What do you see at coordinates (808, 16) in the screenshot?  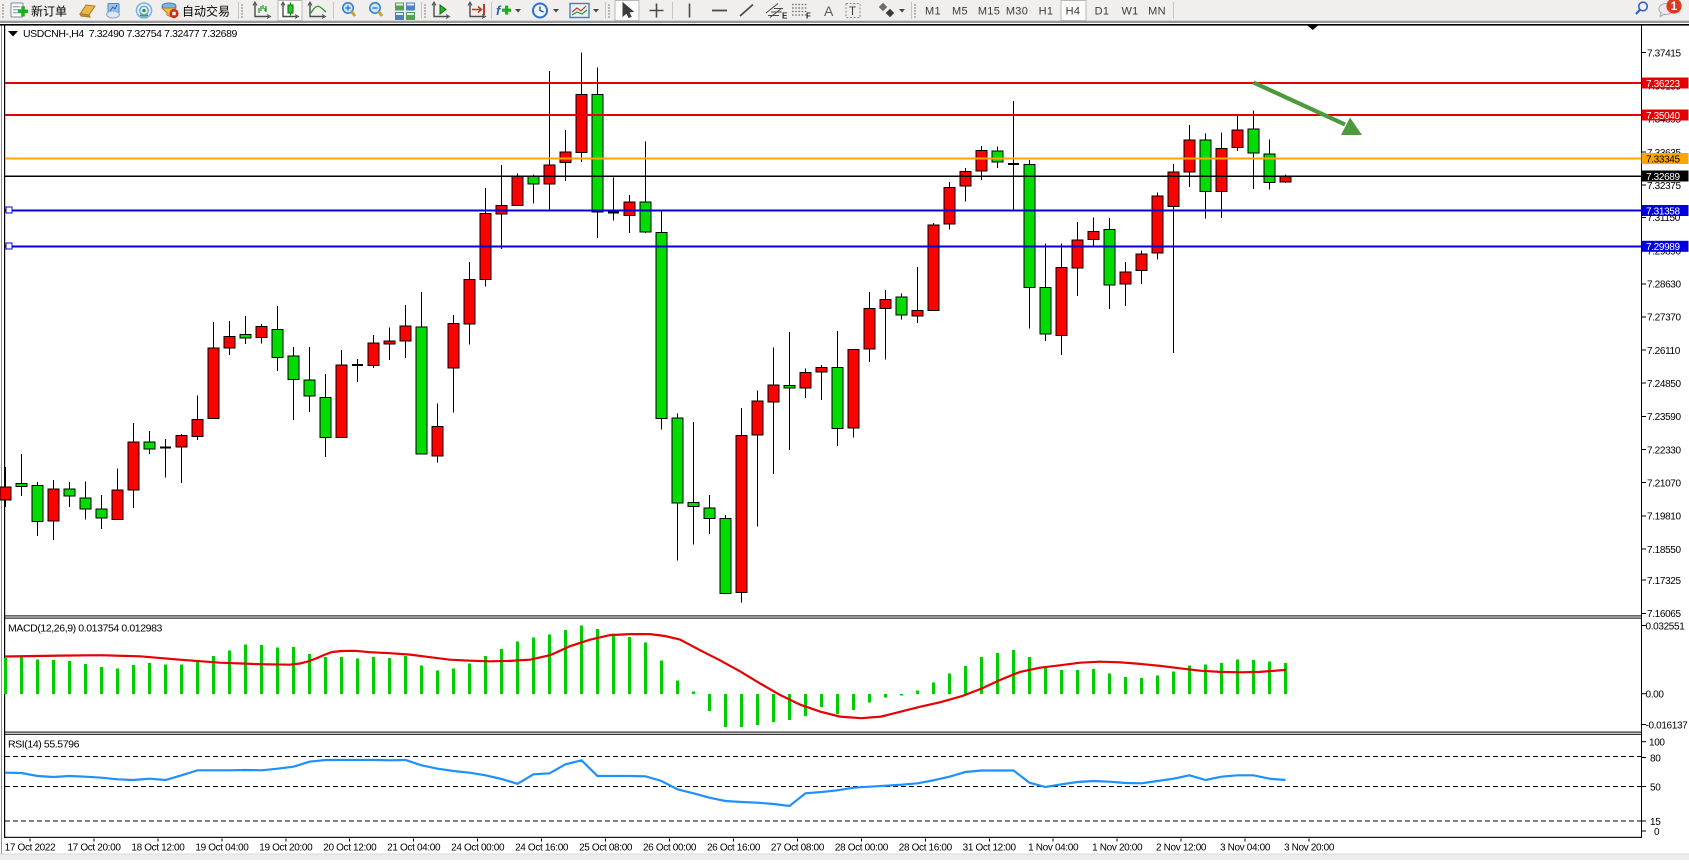 I see `svg-text: F` at bounding box center [808, 16].